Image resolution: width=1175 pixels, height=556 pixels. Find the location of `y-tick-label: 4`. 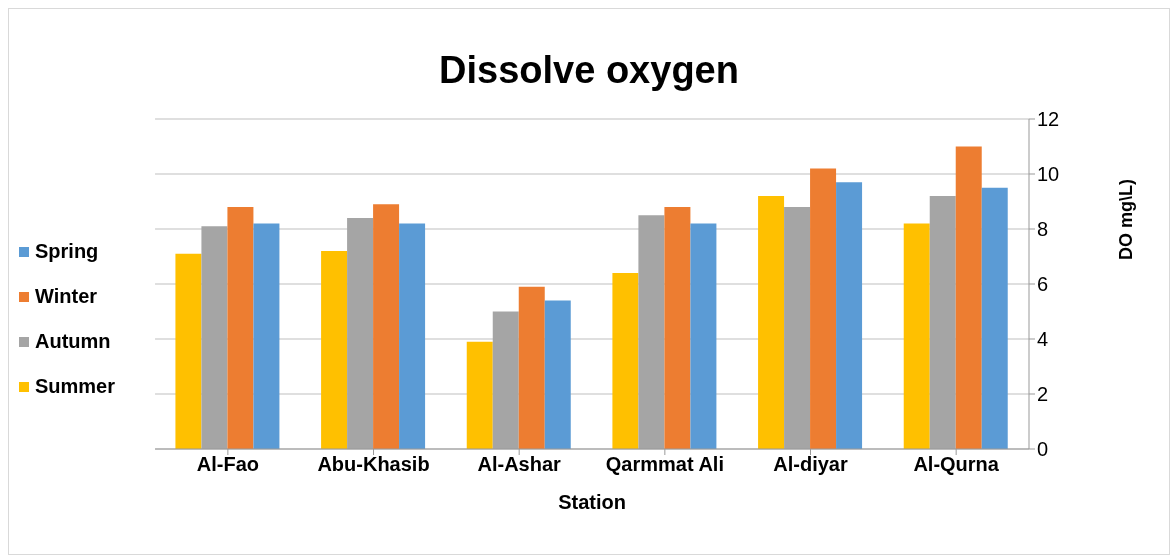

y-tick-label: 4 is located at coordinates (1043, 339).